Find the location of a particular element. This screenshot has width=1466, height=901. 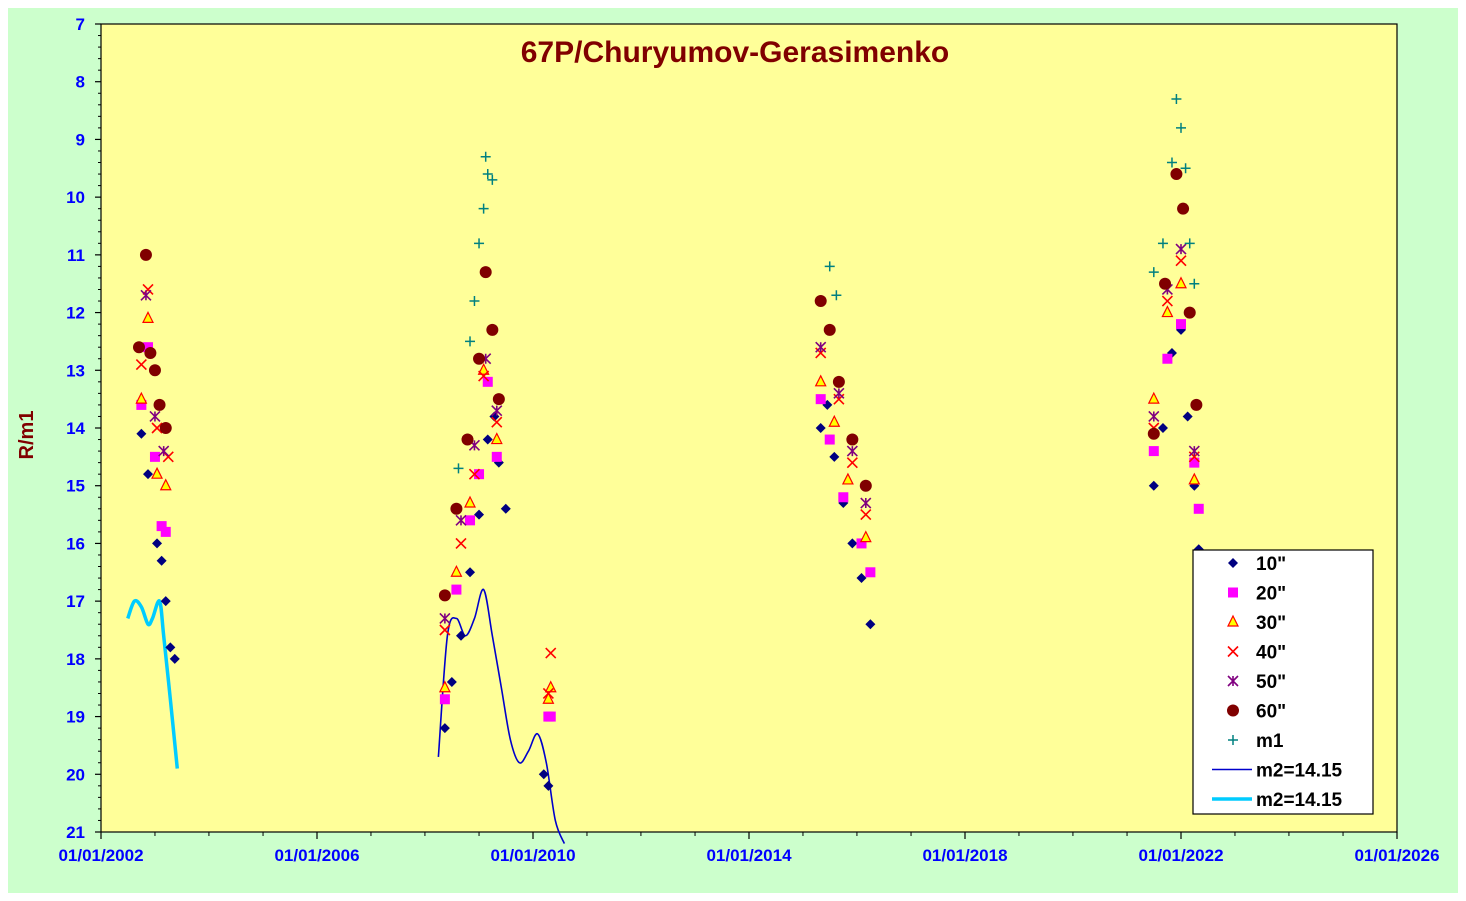

legend-label-3: 40" is located at coordinates (1271, 653).